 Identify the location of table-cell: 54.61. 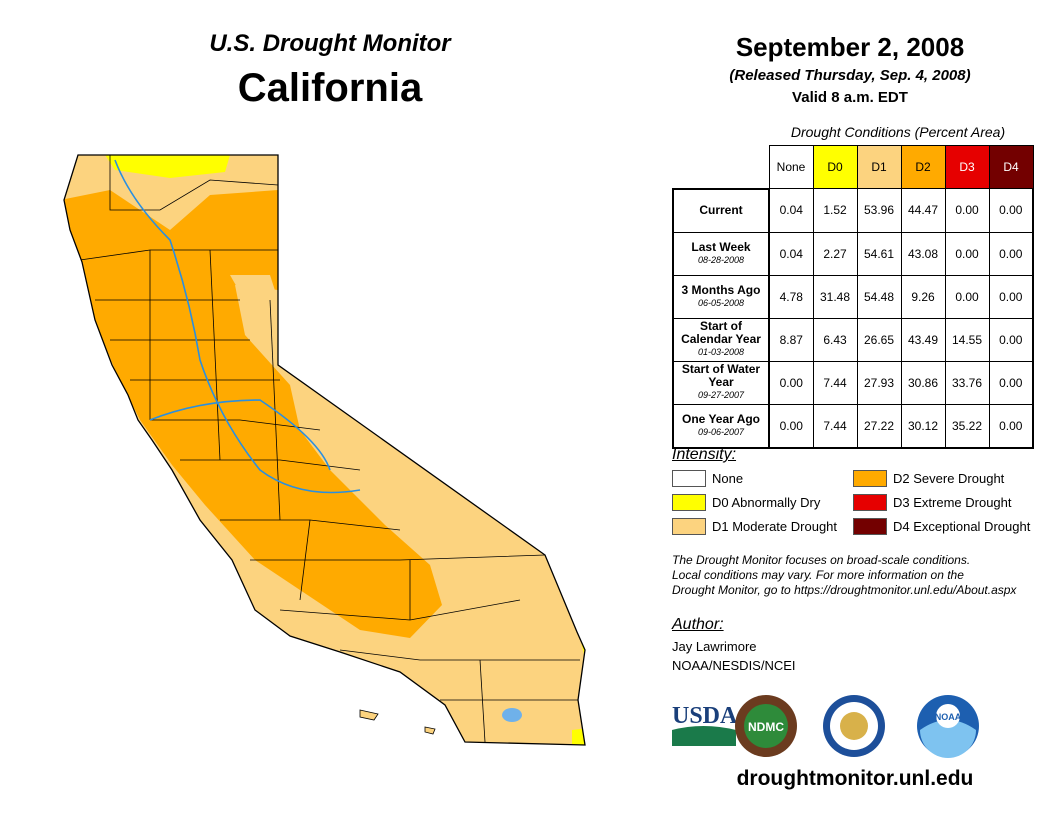
(879, 253).